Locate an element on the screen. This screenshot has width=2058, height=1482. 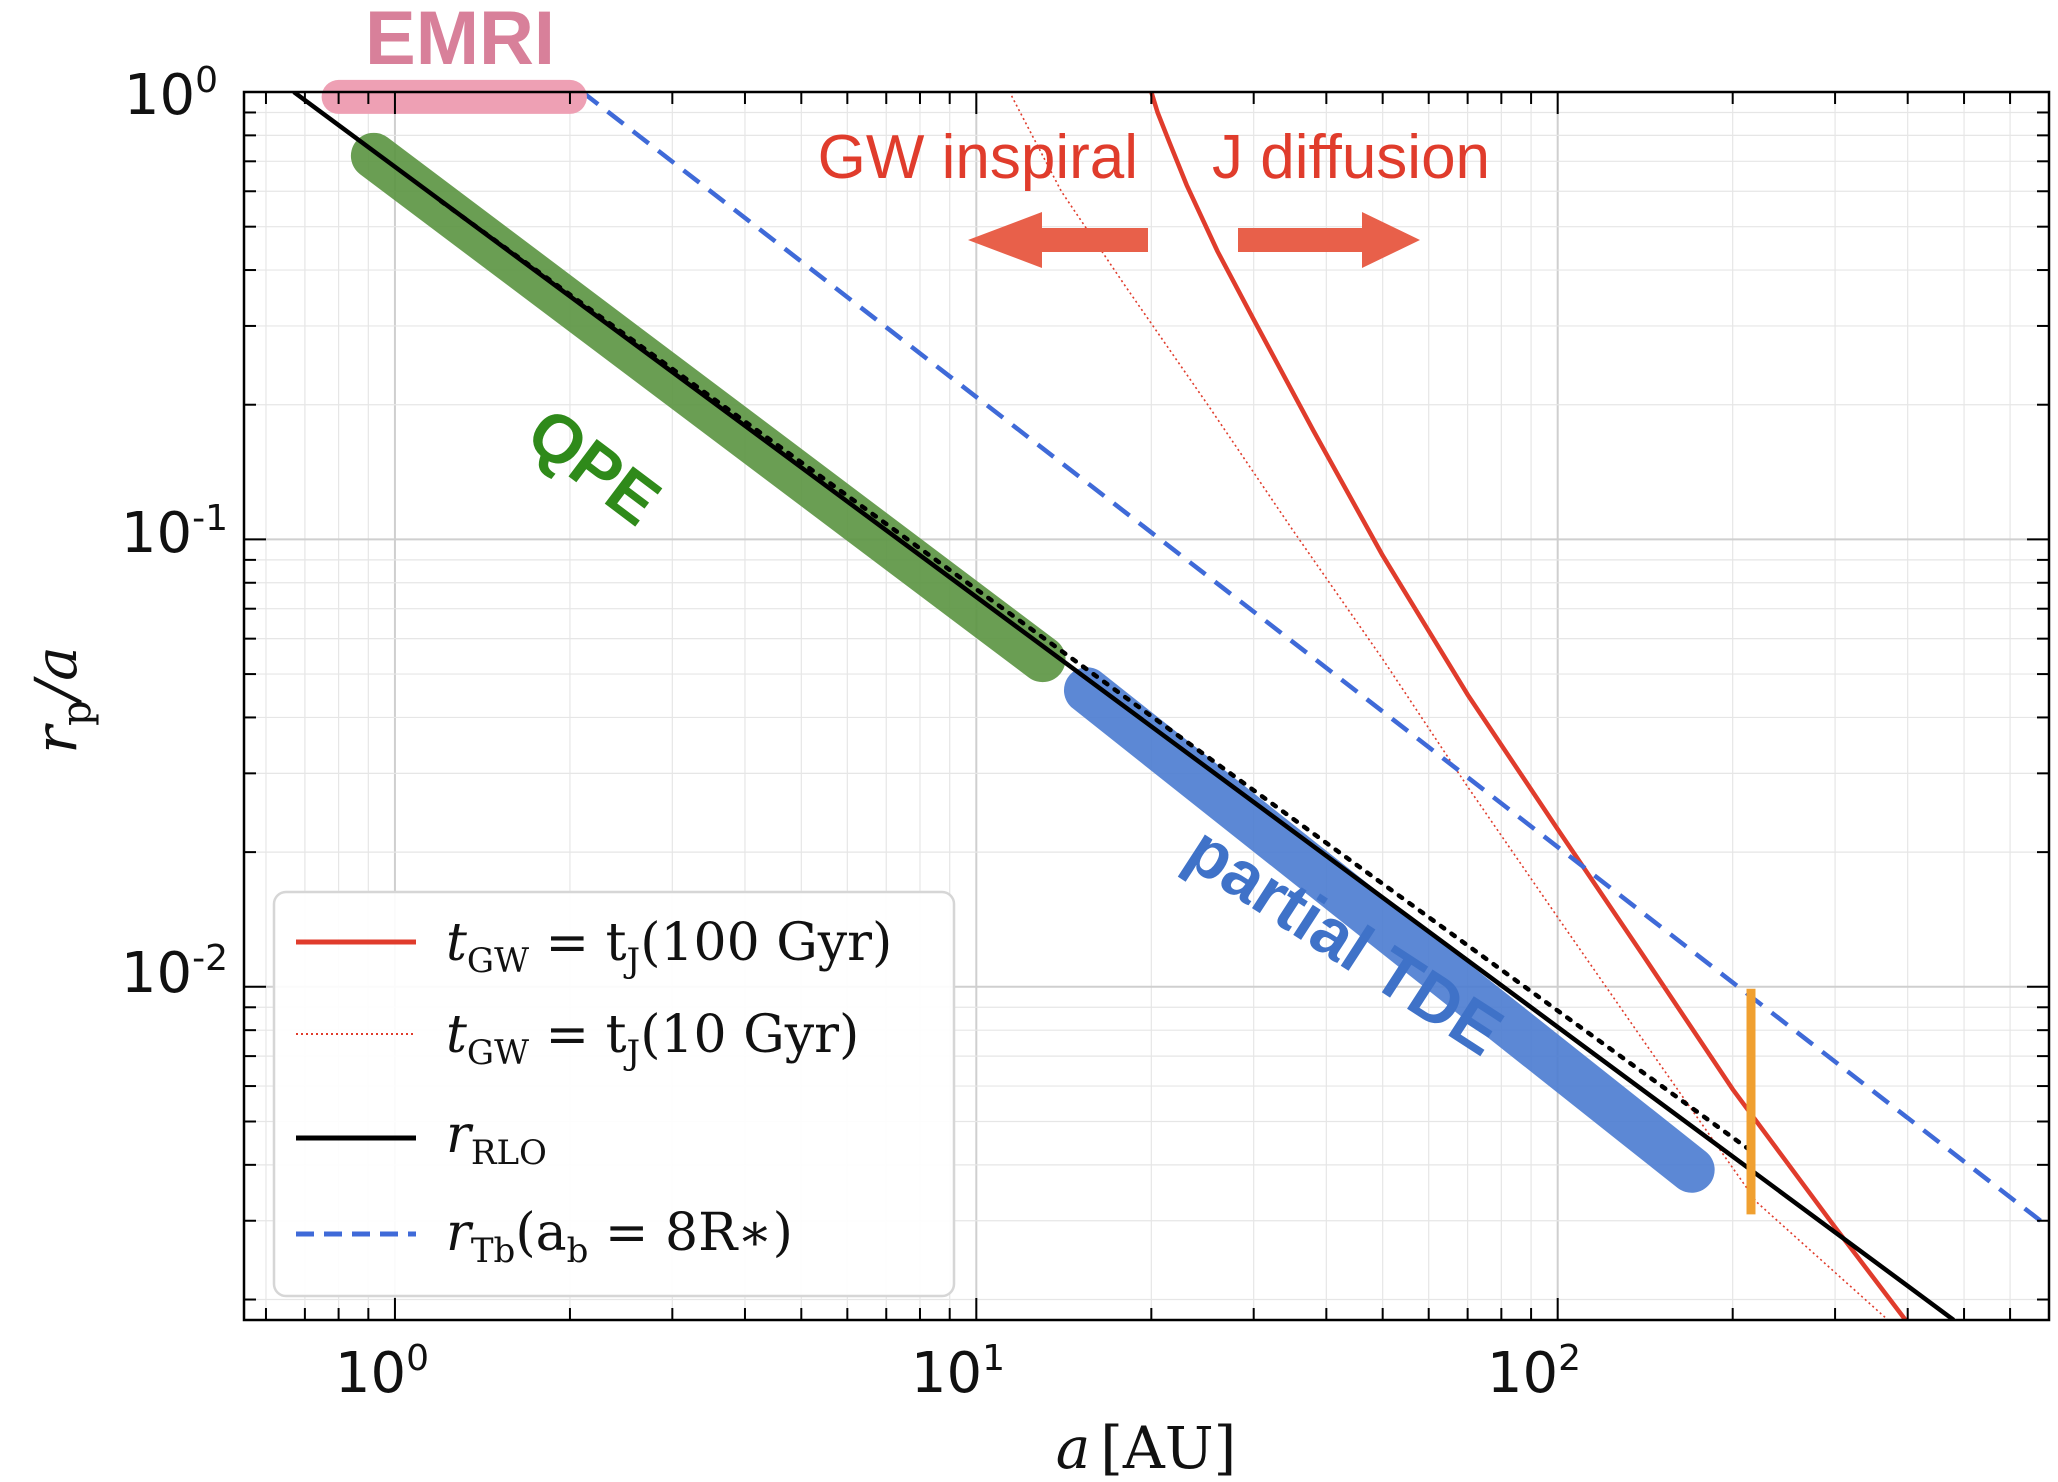
x-tick-label-1: 101 is located at coordinates (958, 1372).